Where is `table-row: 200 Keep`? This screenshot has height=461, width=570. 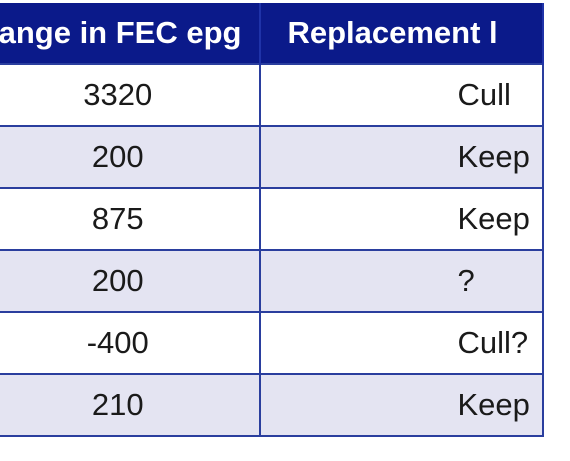 table-row: 200 Keep is located at coordinates (272, 157).